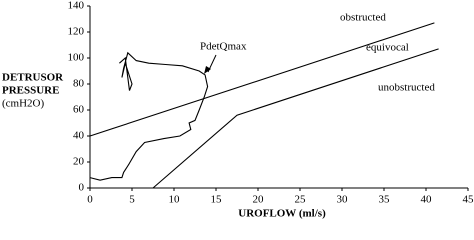 Image resolution: width=474 pixels, height=240 pixels. Describe the element at coordinates (387, 48) in the screenshot. I see `region-label: equivocal` at that location.